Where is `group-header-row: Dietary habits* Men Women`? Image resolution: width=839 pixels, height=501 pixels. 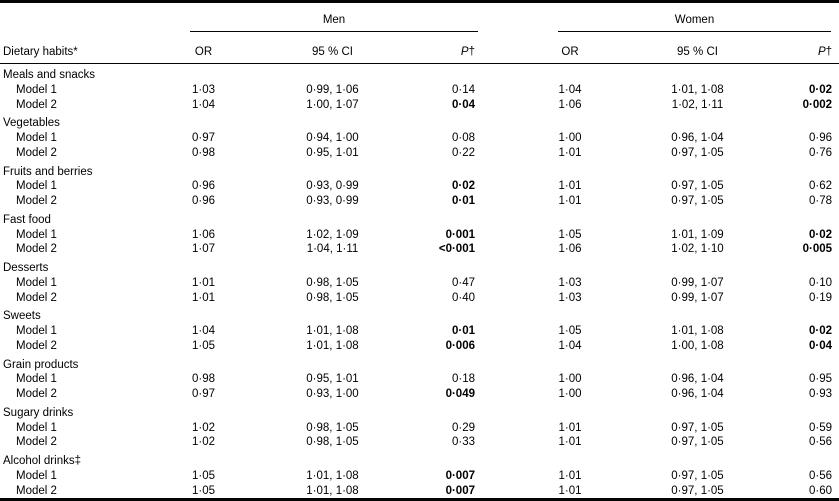 group-header-row: Dietary habits* Men Women is located at coordinates (419, 32).